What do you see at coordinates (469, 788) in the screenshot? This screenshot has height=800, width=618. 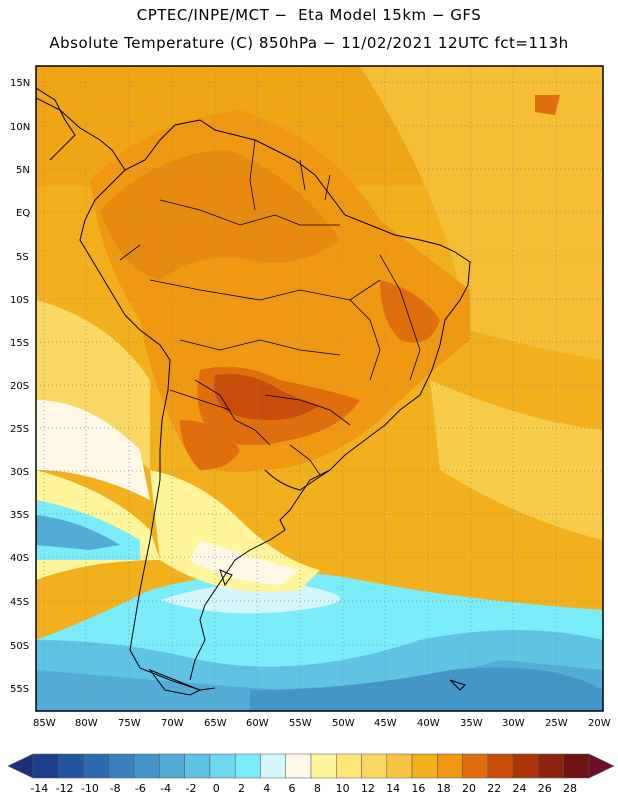 I see `colorbar-label: 20` at bounding box center [469, 788].